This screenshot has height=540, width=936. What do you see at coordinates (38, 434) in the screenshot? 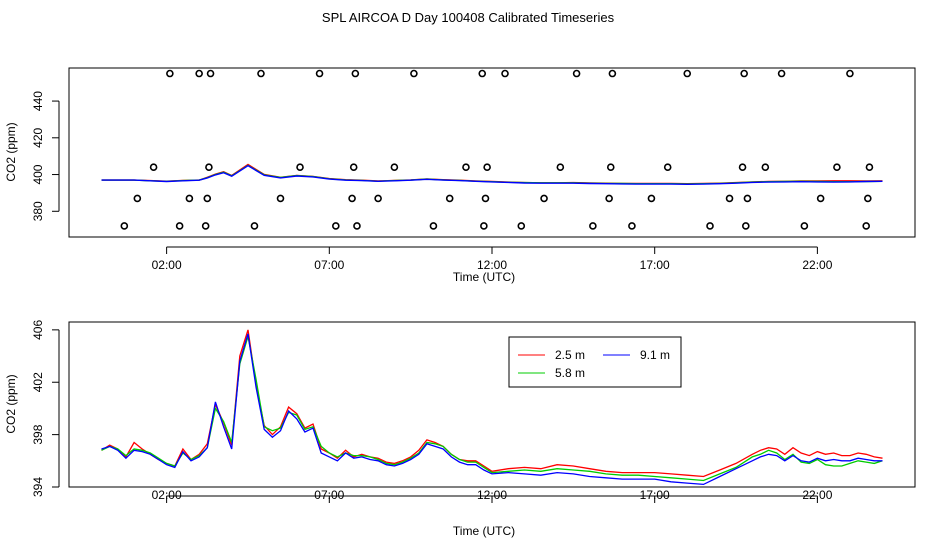
I see `y-tick-label: 398` at bounding box center [38, 434].